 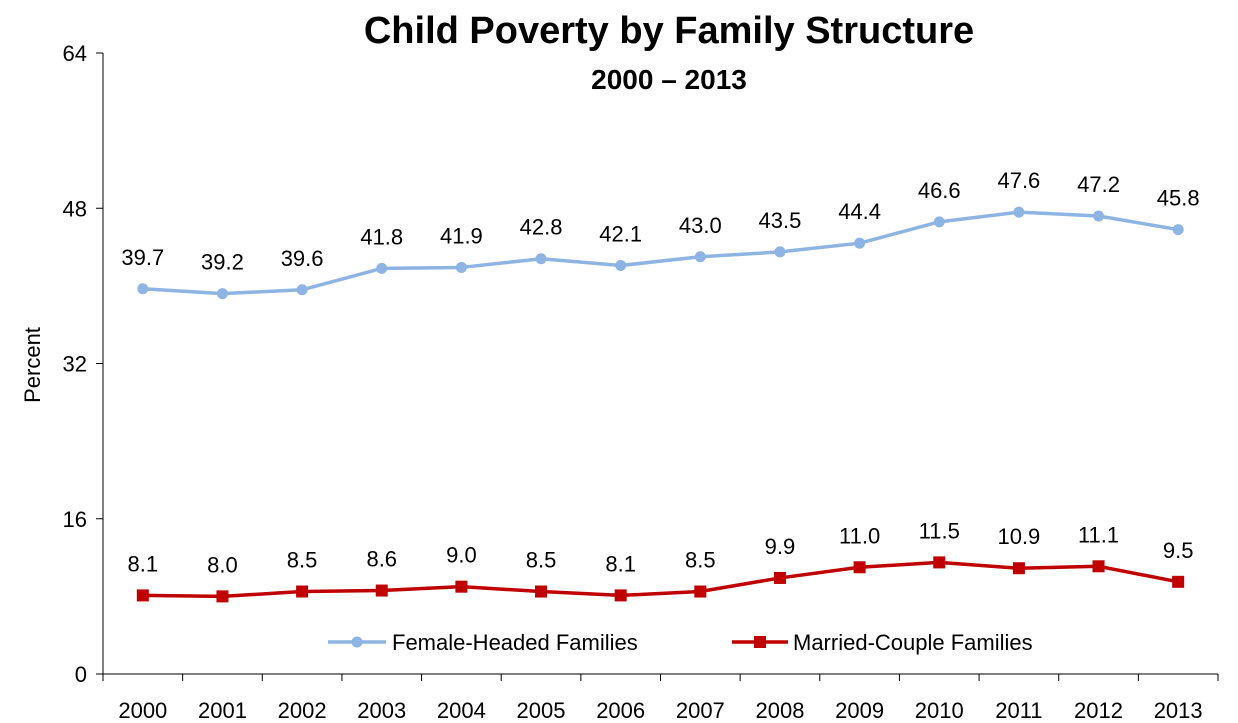 What do you see at coordinates (222, 710) in the screenshot?
I see `x-tick-label: 2001` at bounding box center [222, 710].